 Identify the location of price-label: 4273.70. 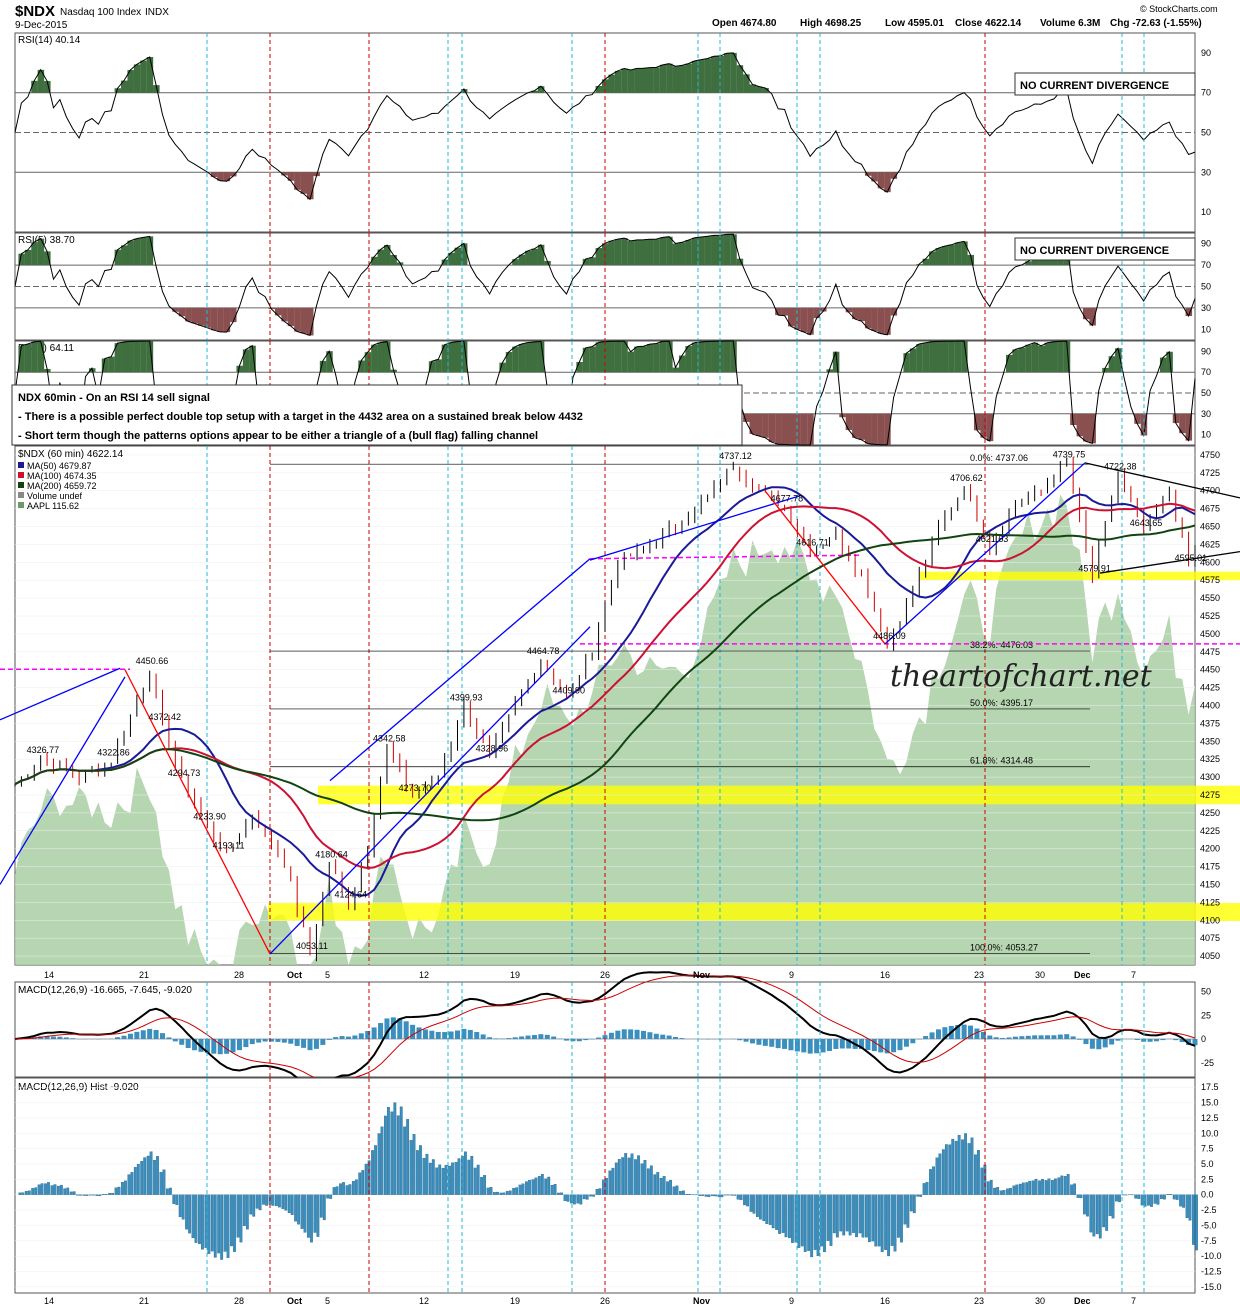
(415, 788).